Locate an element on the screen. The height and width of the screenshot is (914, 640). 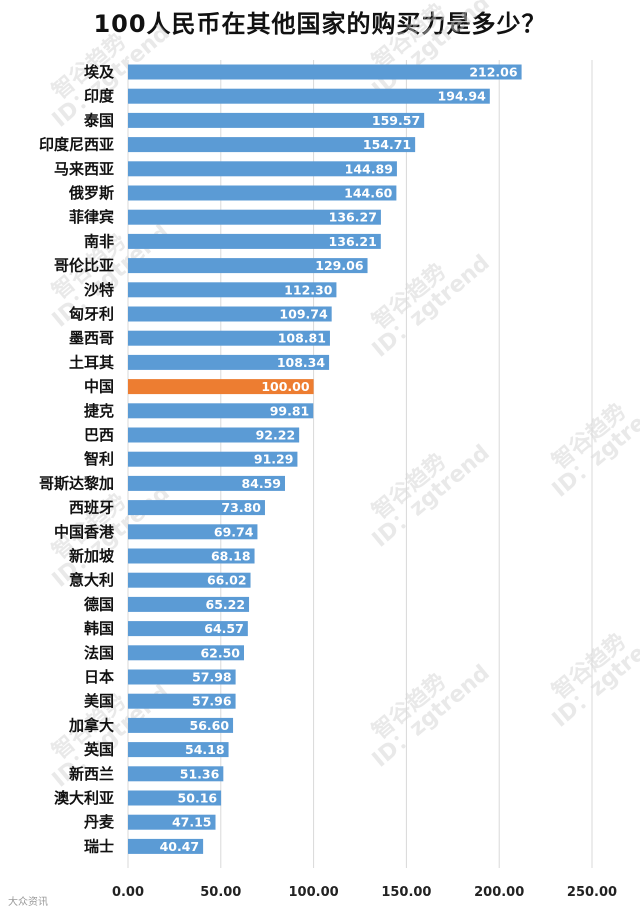
category-label: 法国 is located at coordinates (99, 653).